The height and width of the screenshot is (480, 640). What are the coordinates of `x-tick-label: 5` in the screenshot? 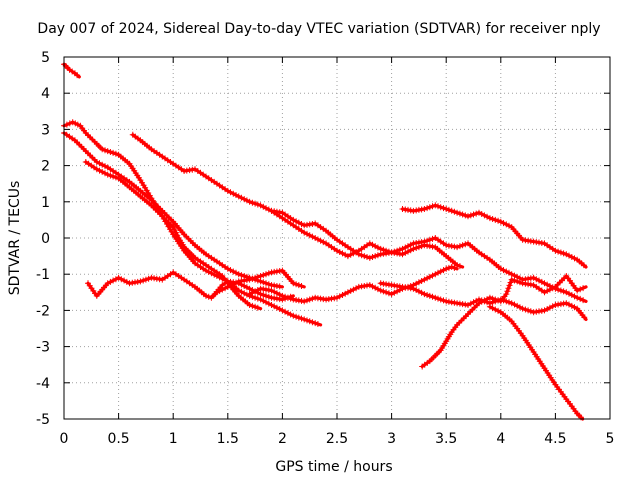 It's located at (610, 439).